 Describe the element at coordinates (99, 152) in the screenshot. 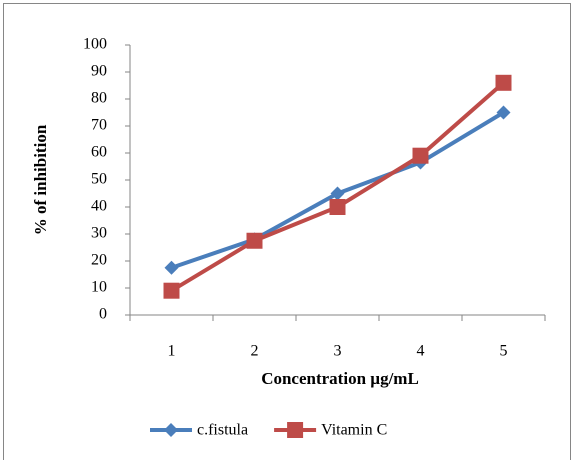

I see `y-tick-label: 60` at that location.